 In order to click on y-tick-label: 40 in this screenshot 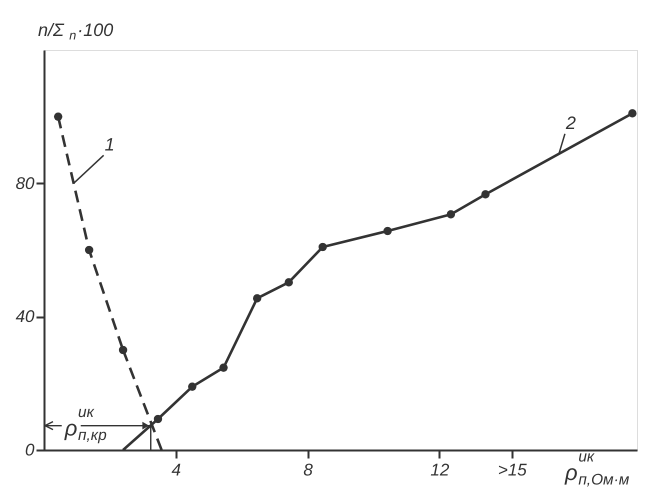, I will do `click(26, 316)`.